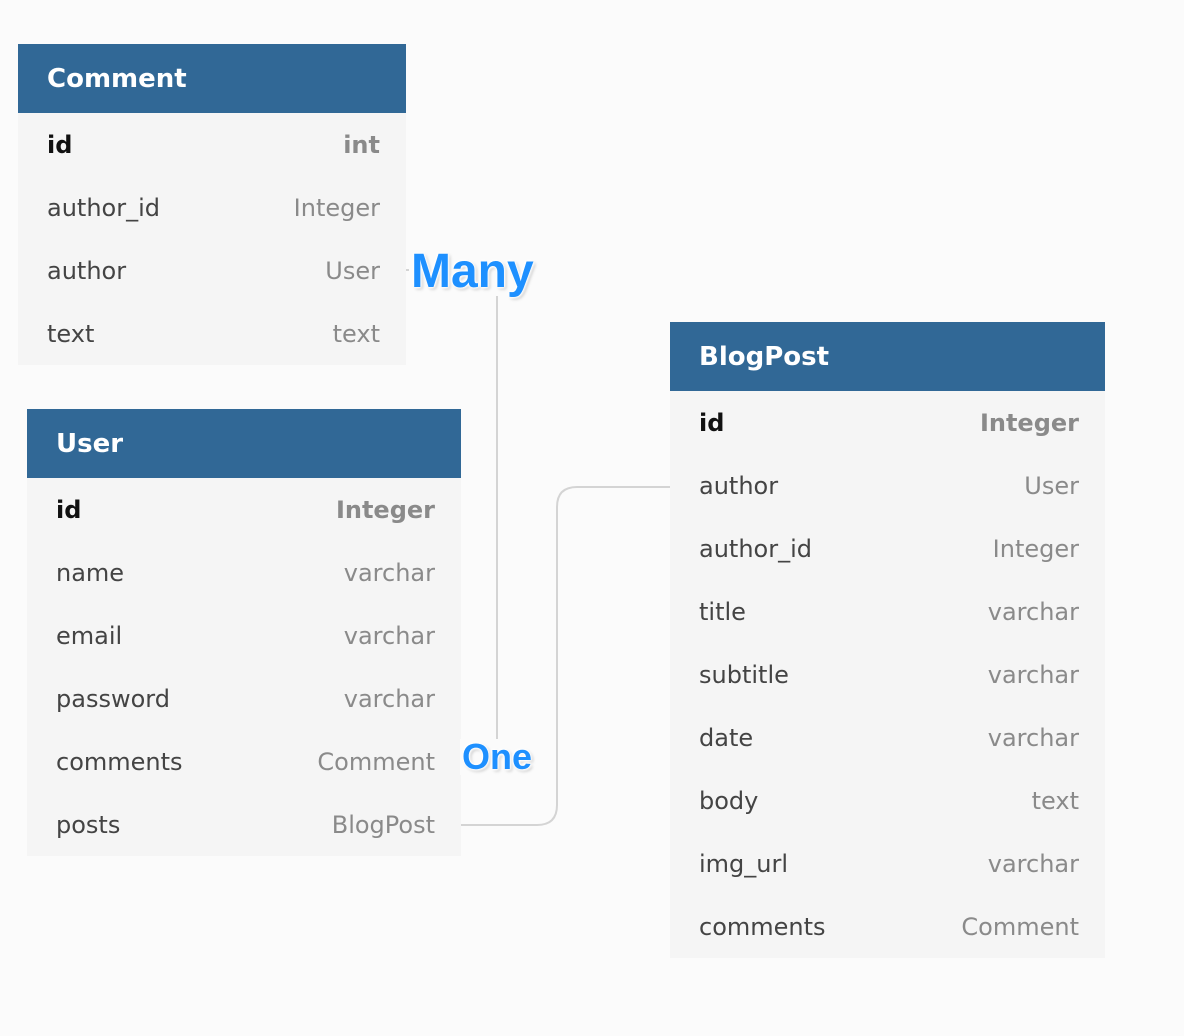 Image resolution: width=1184 pixels, height=1036 pixels. I want to click on blogpost-row-subtitle: subtitle varchar, so click(887, 674).